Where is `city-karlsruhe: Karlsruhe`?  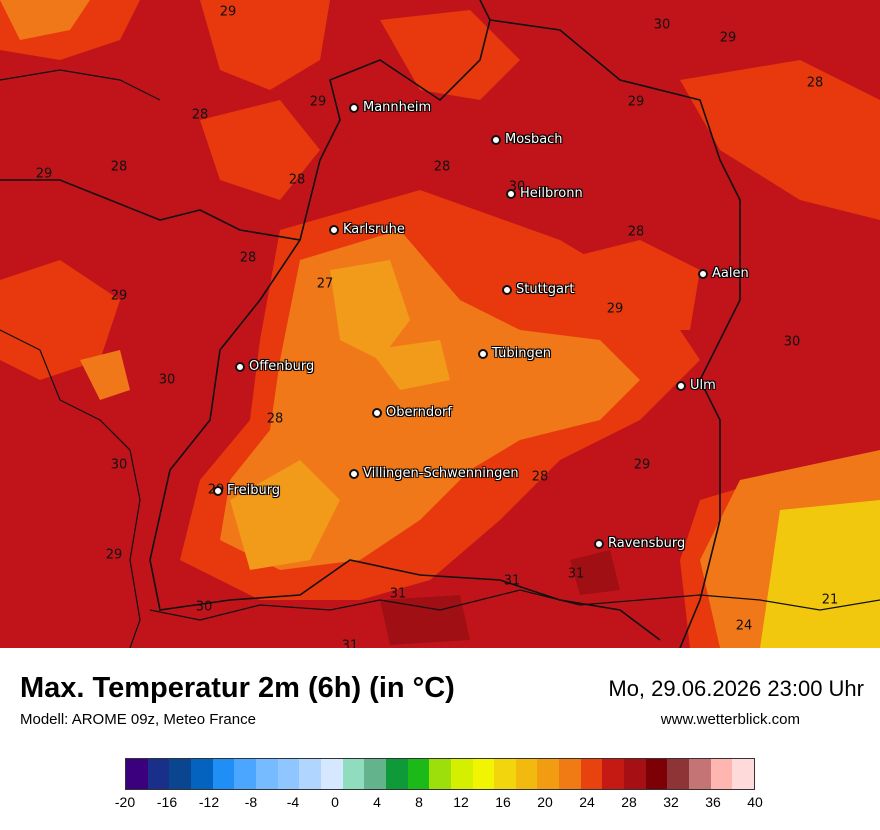 city-karlsruhe: Karlsruhe is located at coordinates (367, 229).